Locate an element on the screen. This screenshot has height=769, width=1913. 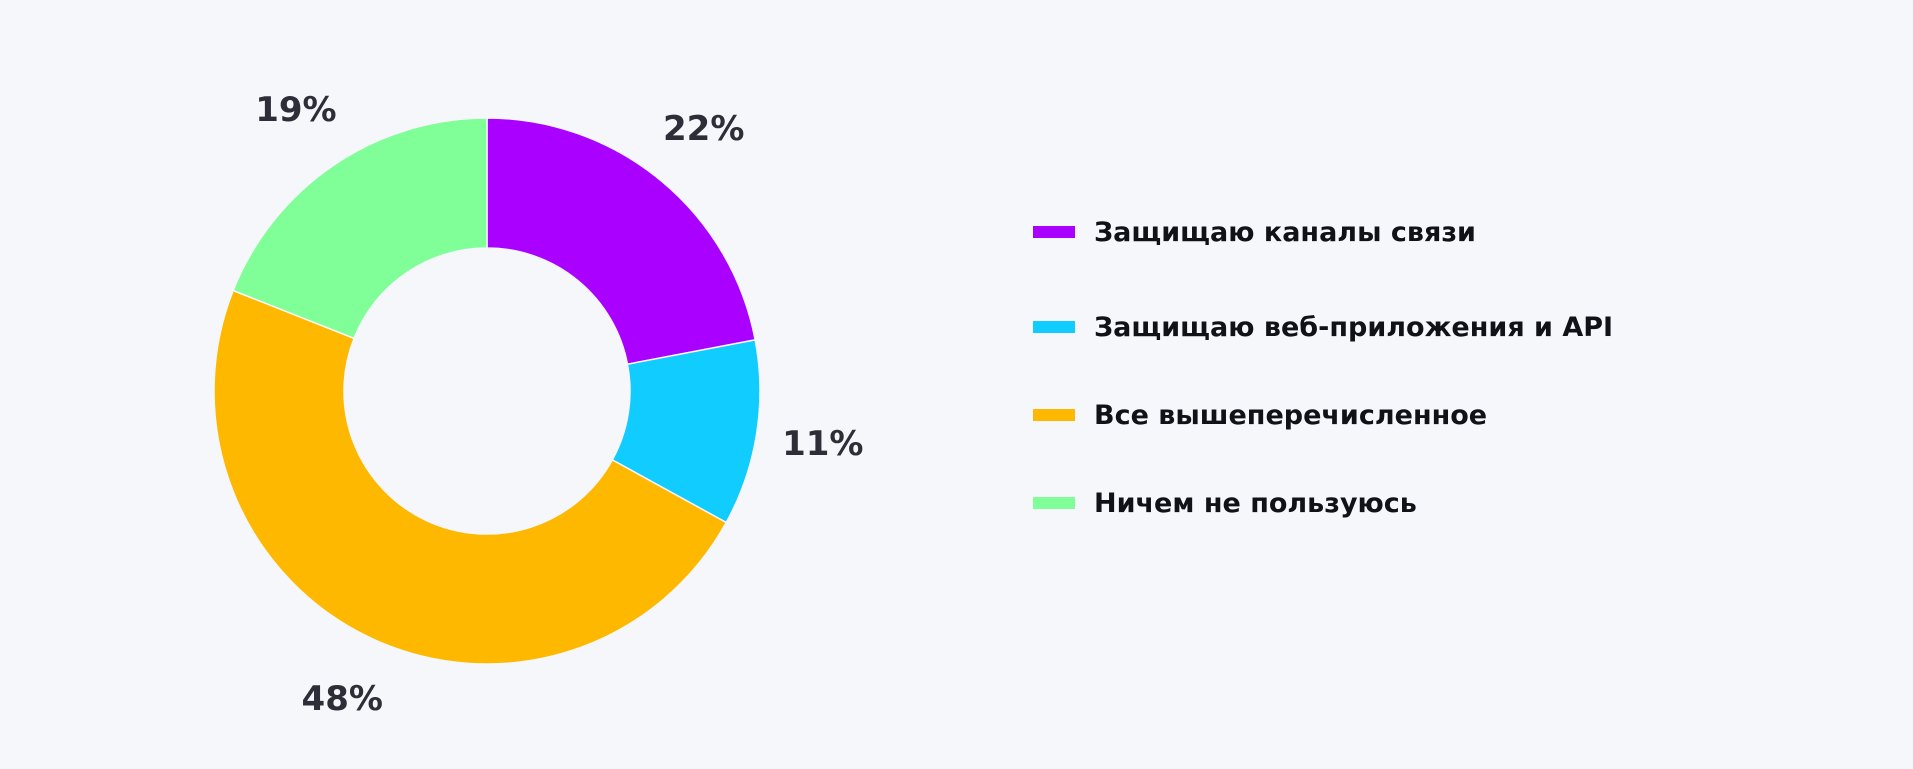
legend-item-3: Ничем не пользуюсь is located at coordinates (1225, 503).